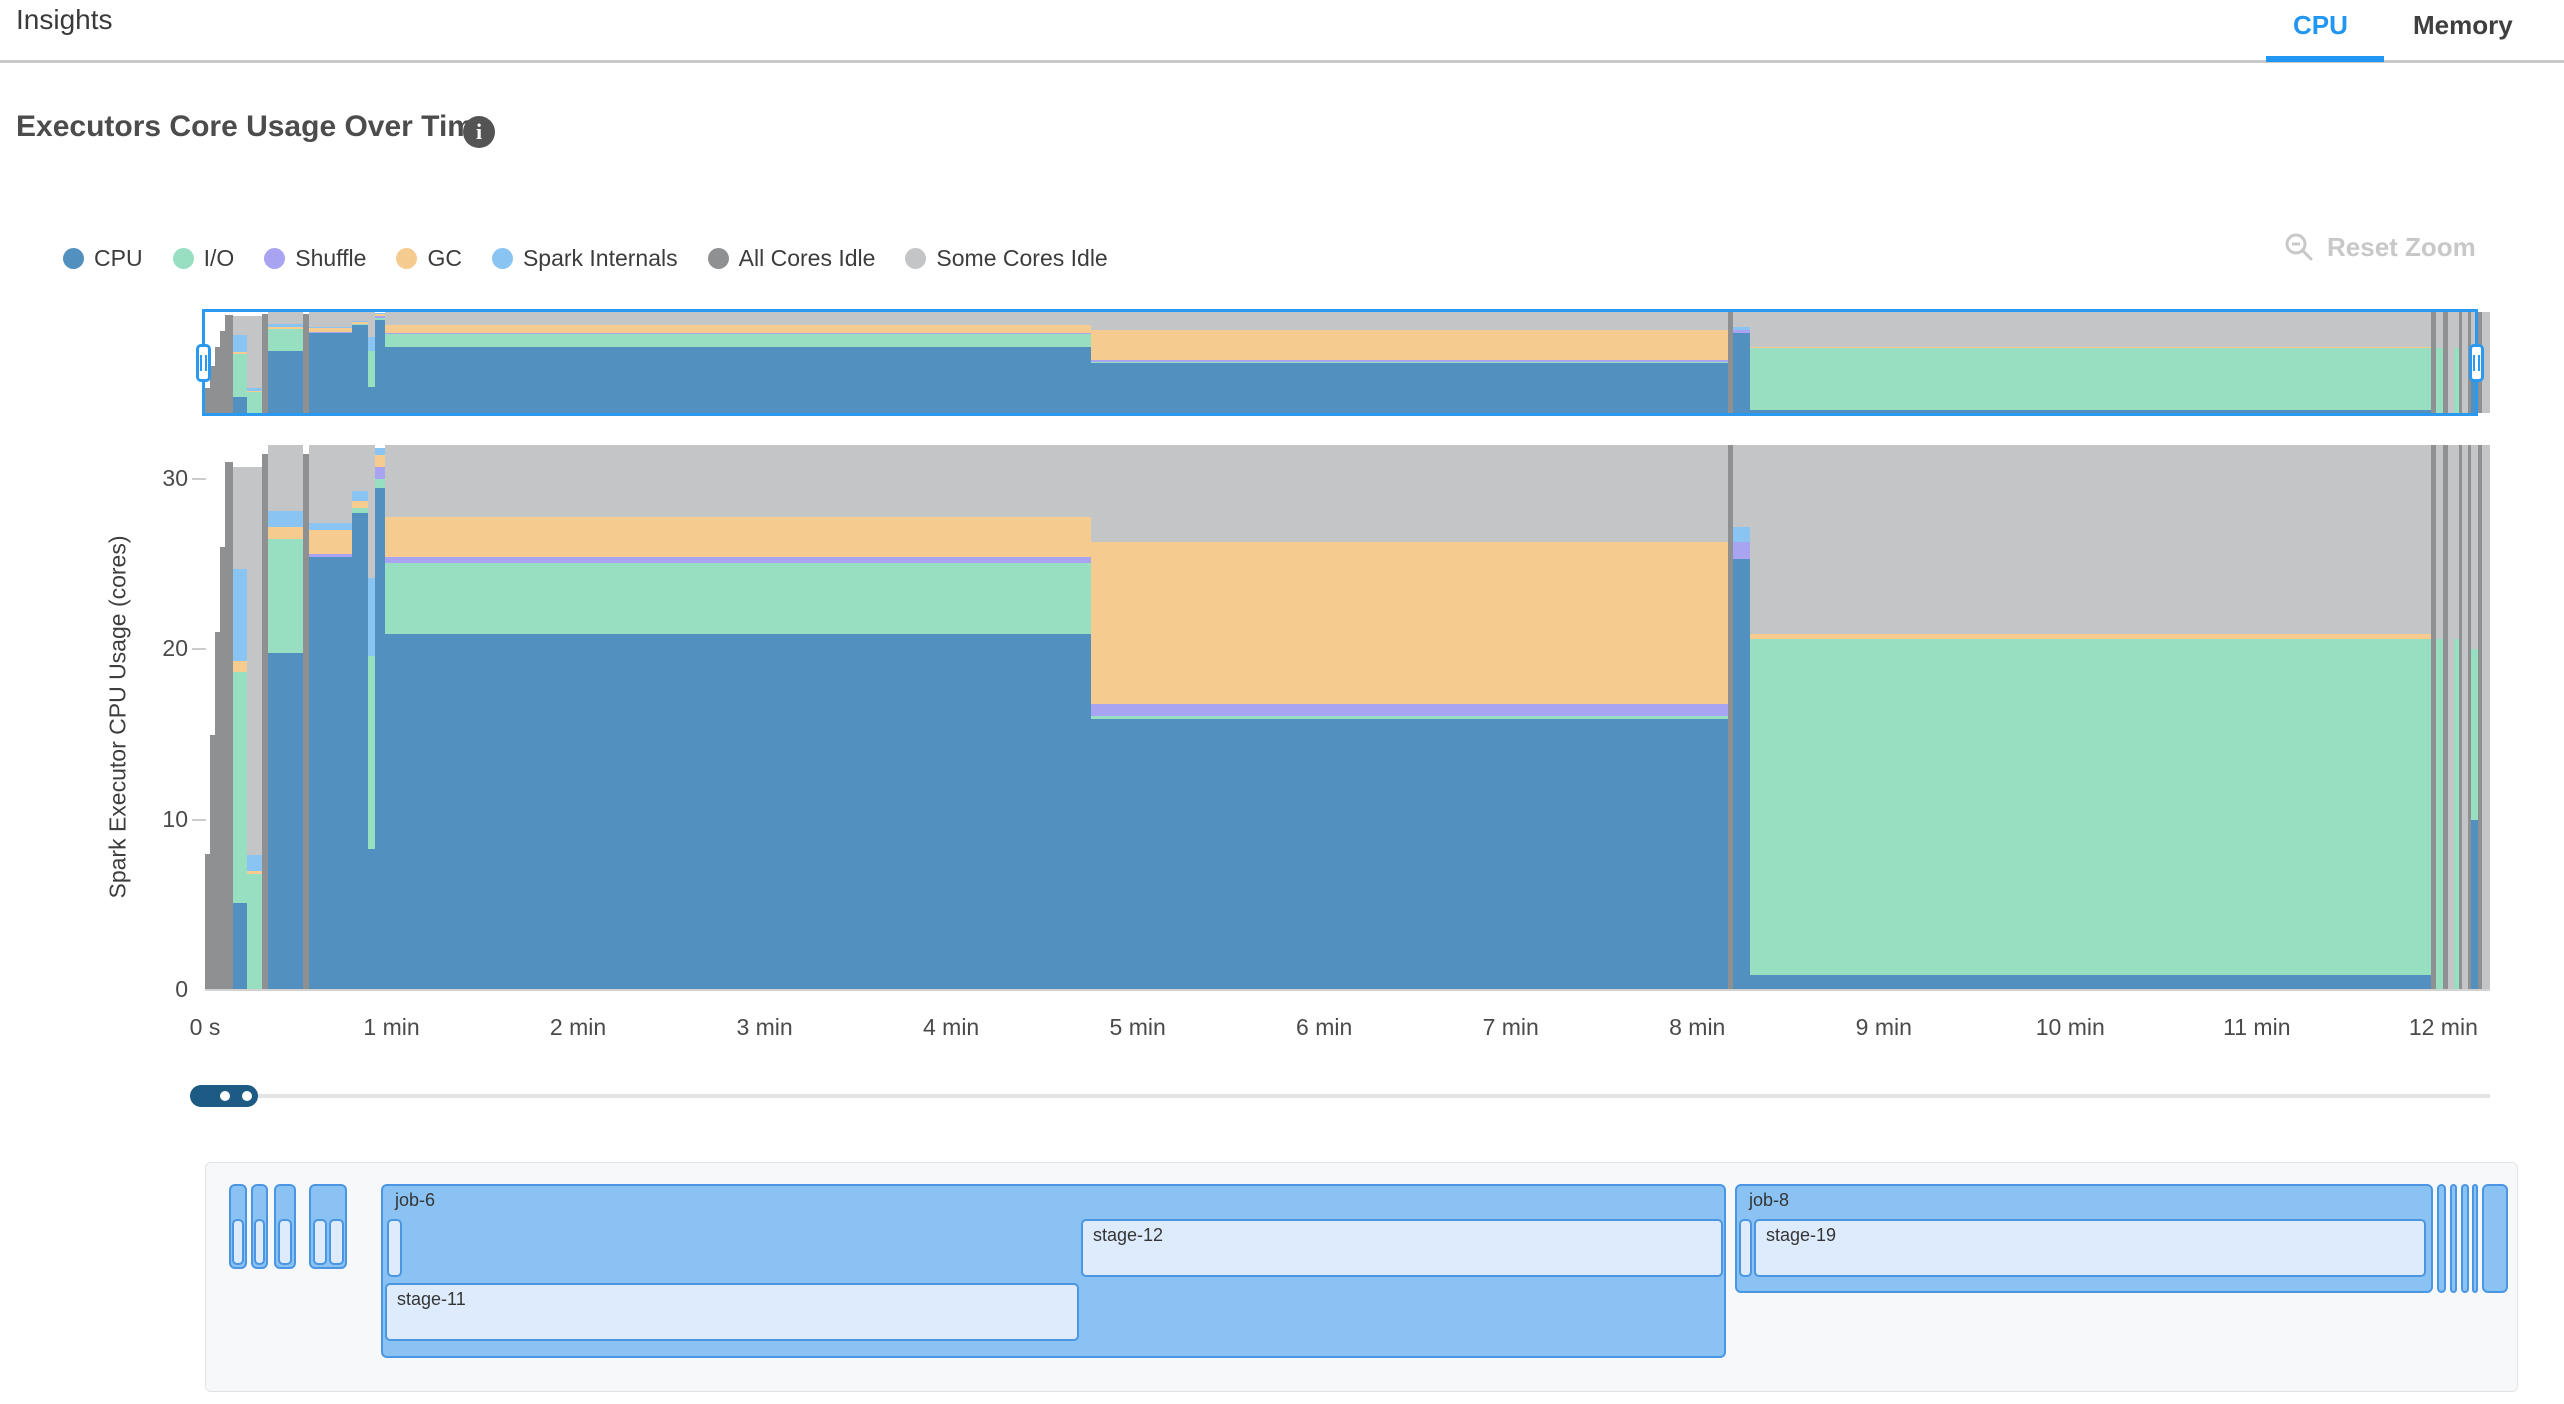 The height and width of the screenshot is (1404, 2564). I want to click on y-tick-mark, so click(199, 479).